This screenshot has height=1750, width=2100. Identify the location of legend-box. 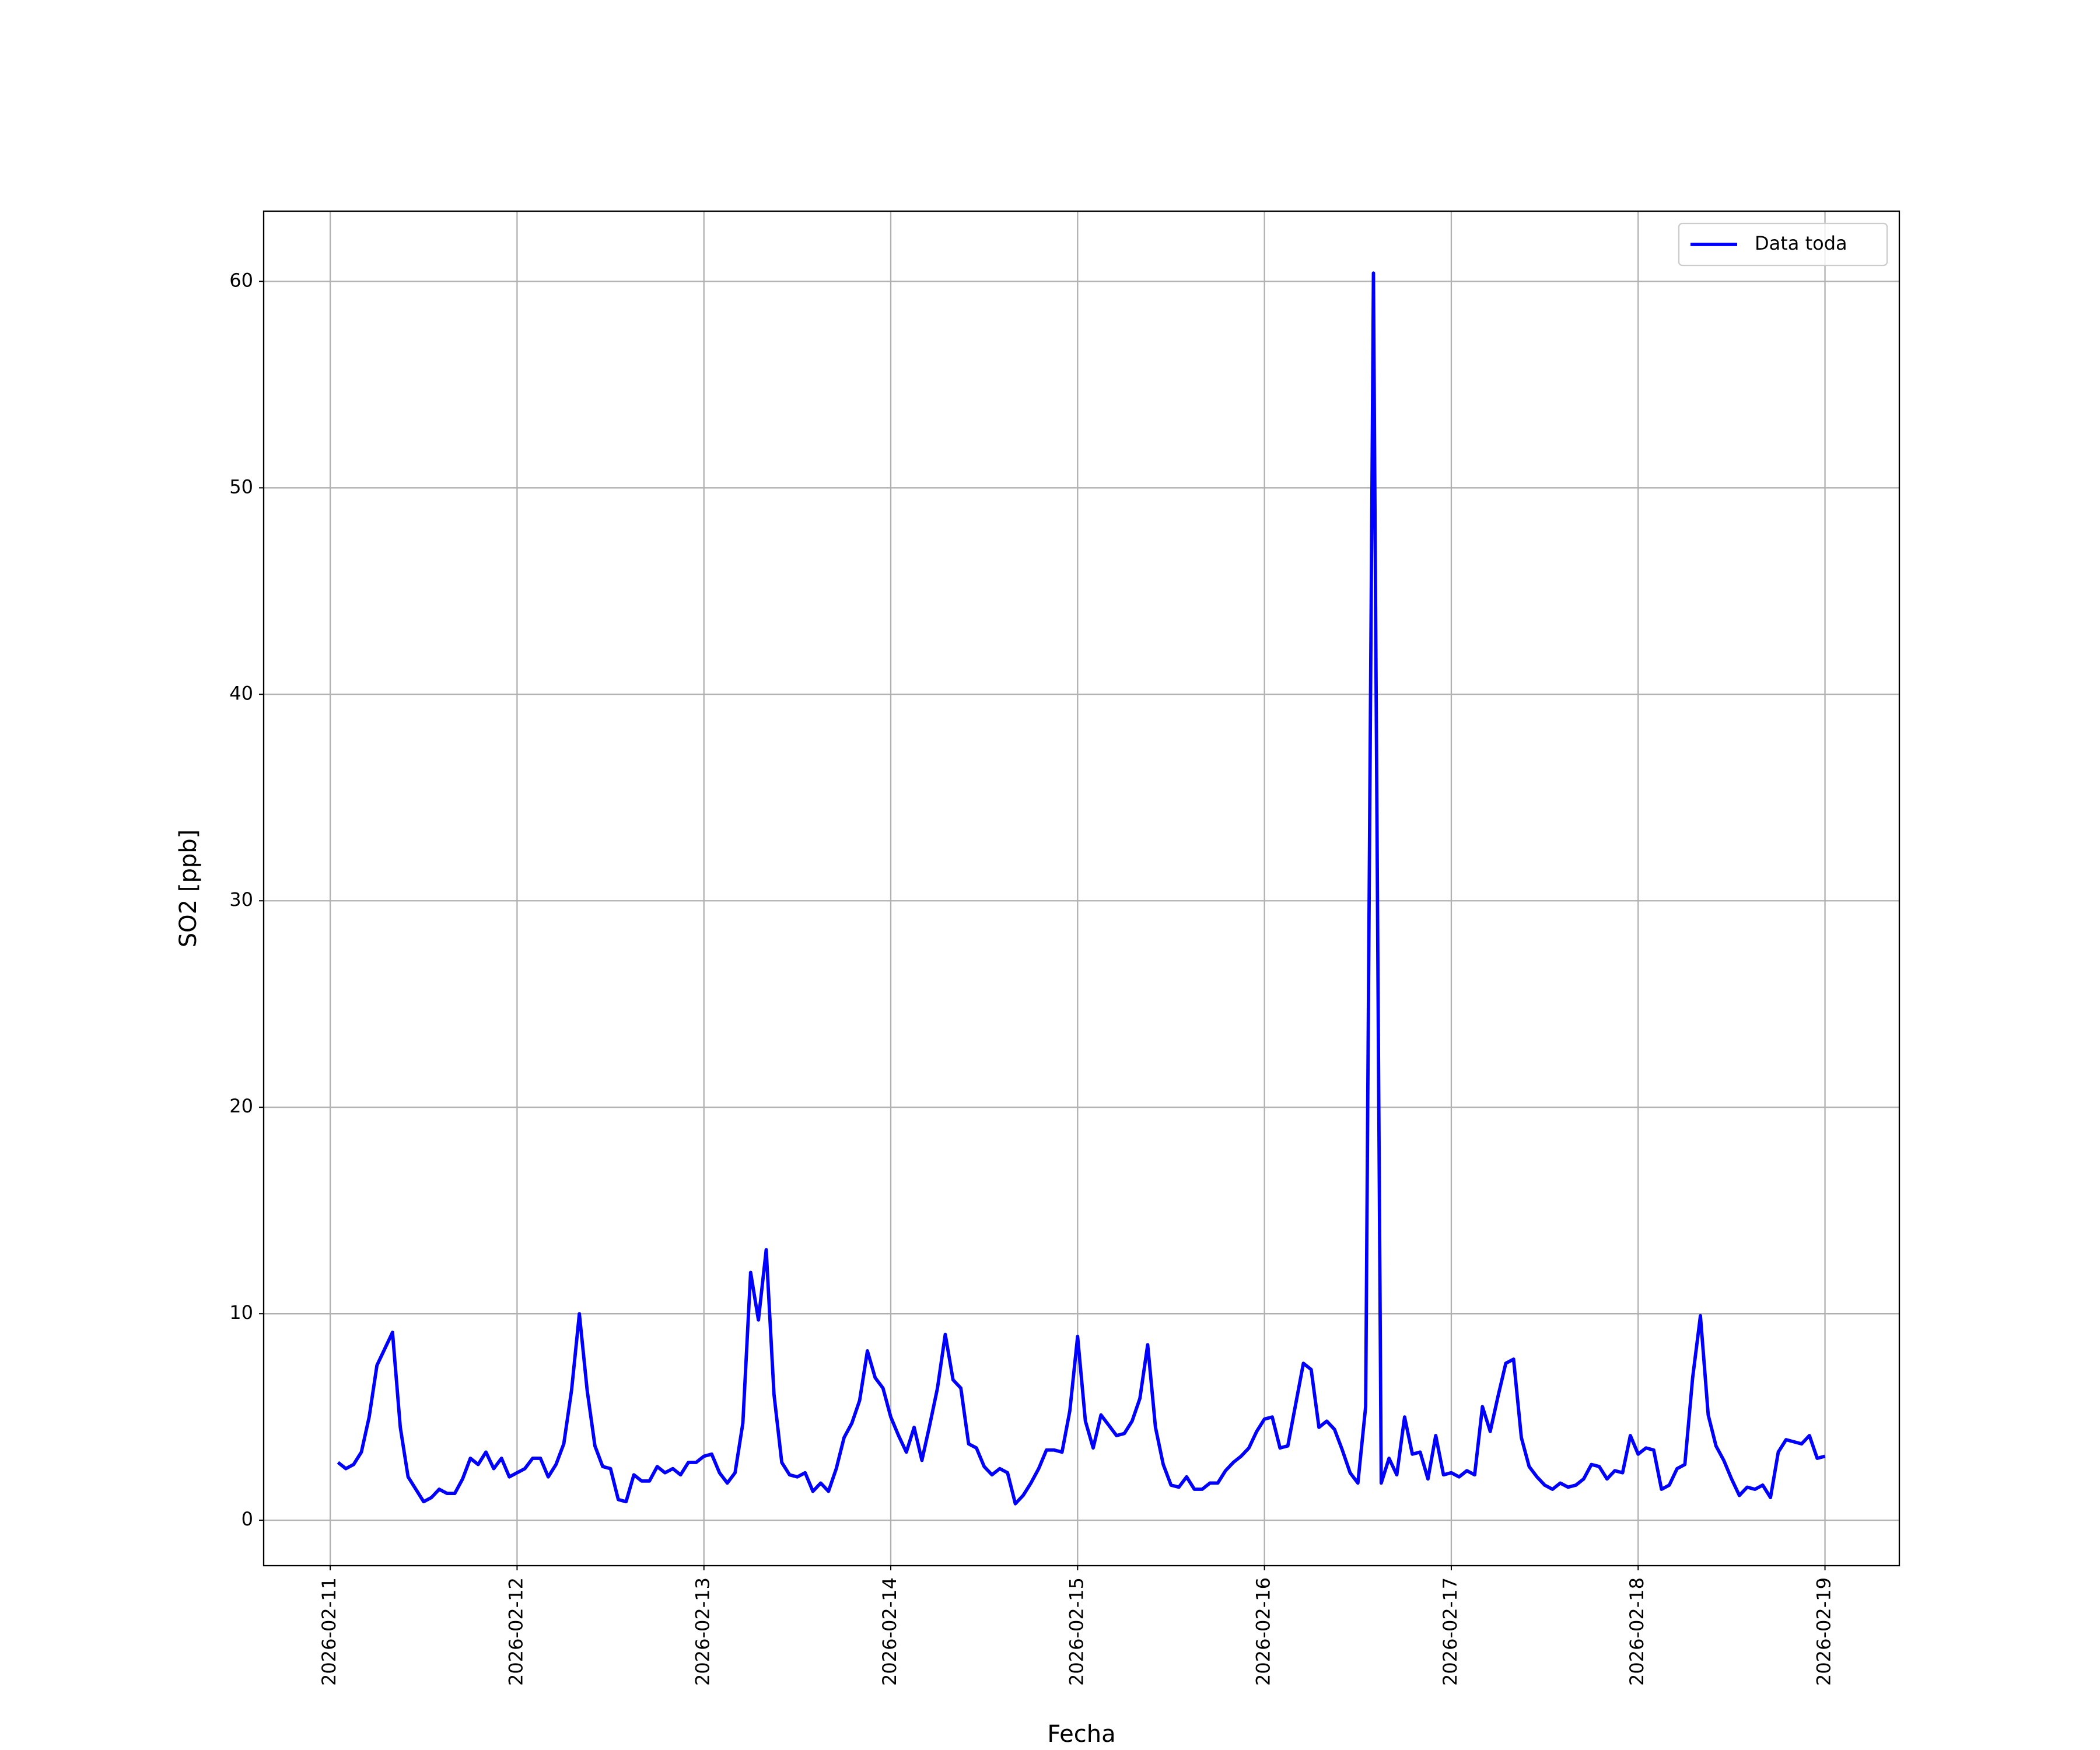
(1783, 244).